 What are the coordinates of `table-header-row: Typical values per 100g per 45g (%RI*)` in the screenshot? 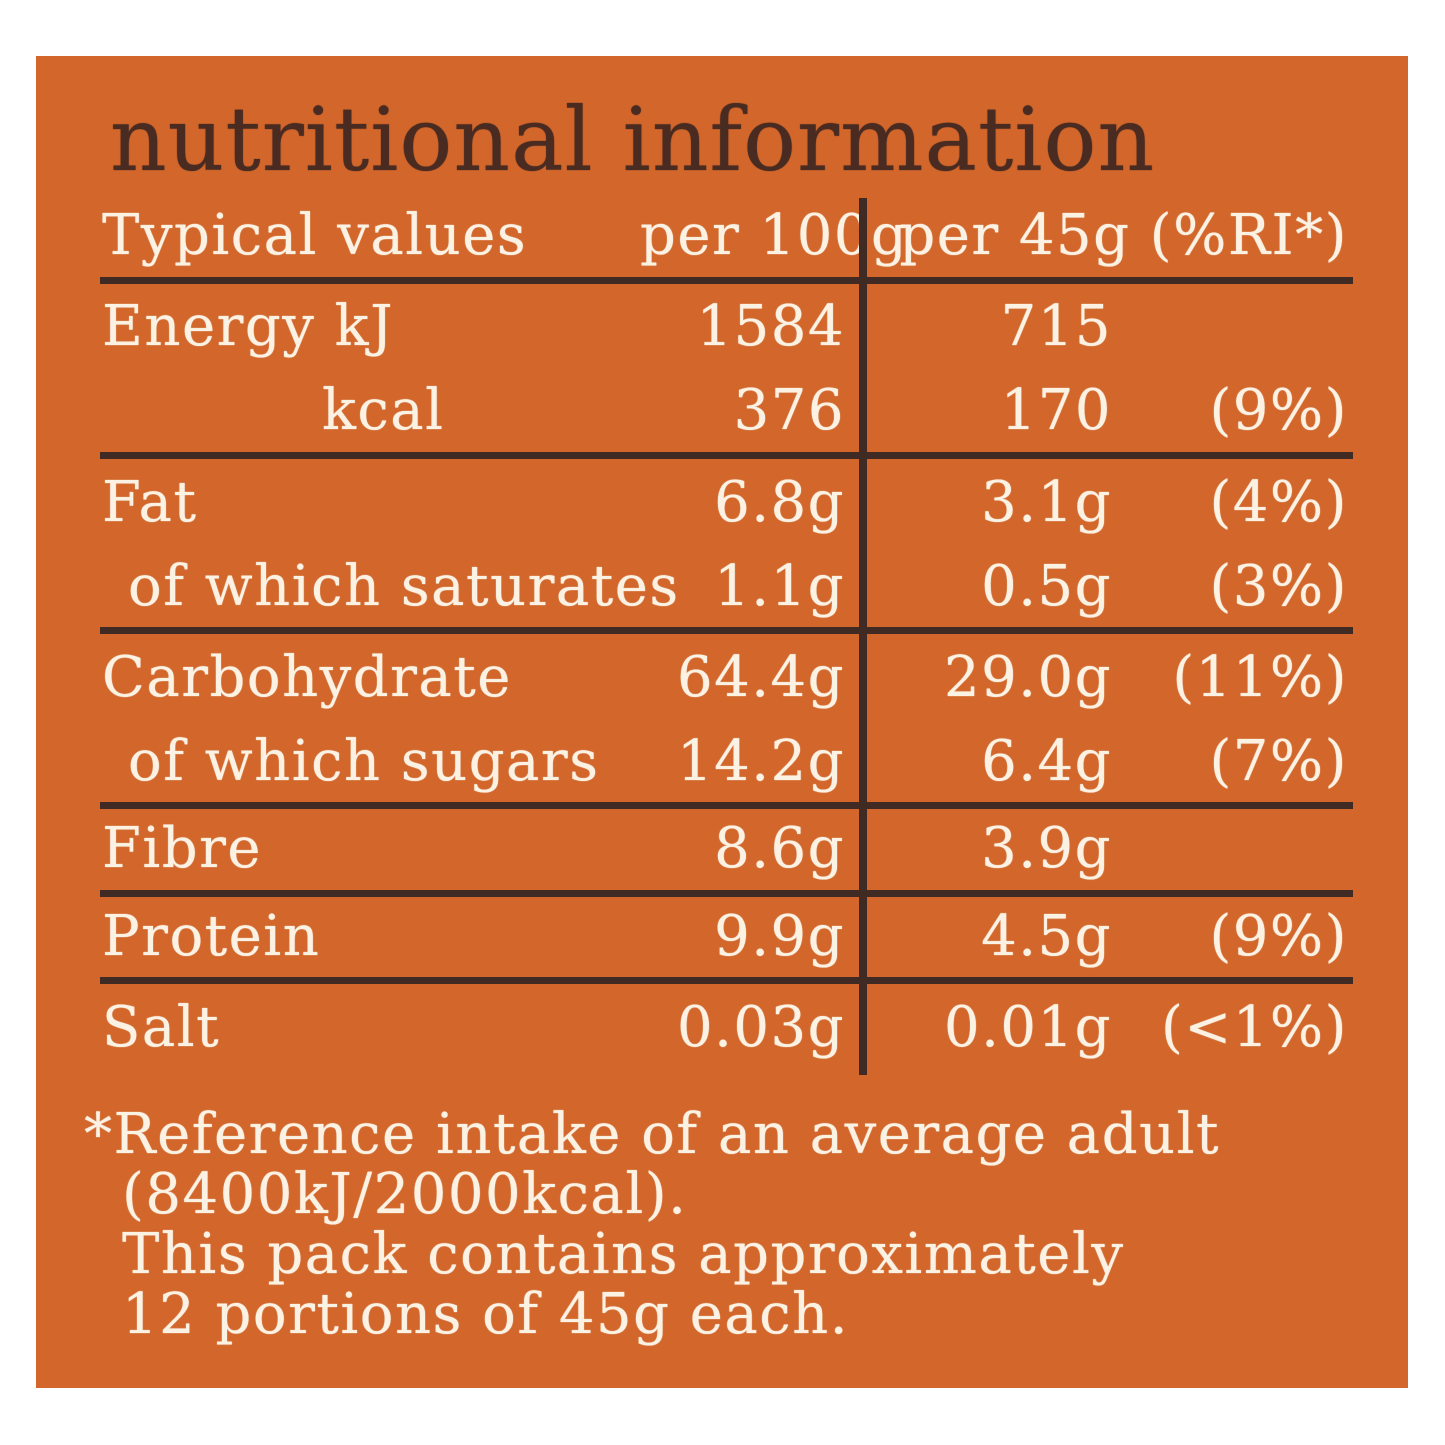 It's located at (726, 240).